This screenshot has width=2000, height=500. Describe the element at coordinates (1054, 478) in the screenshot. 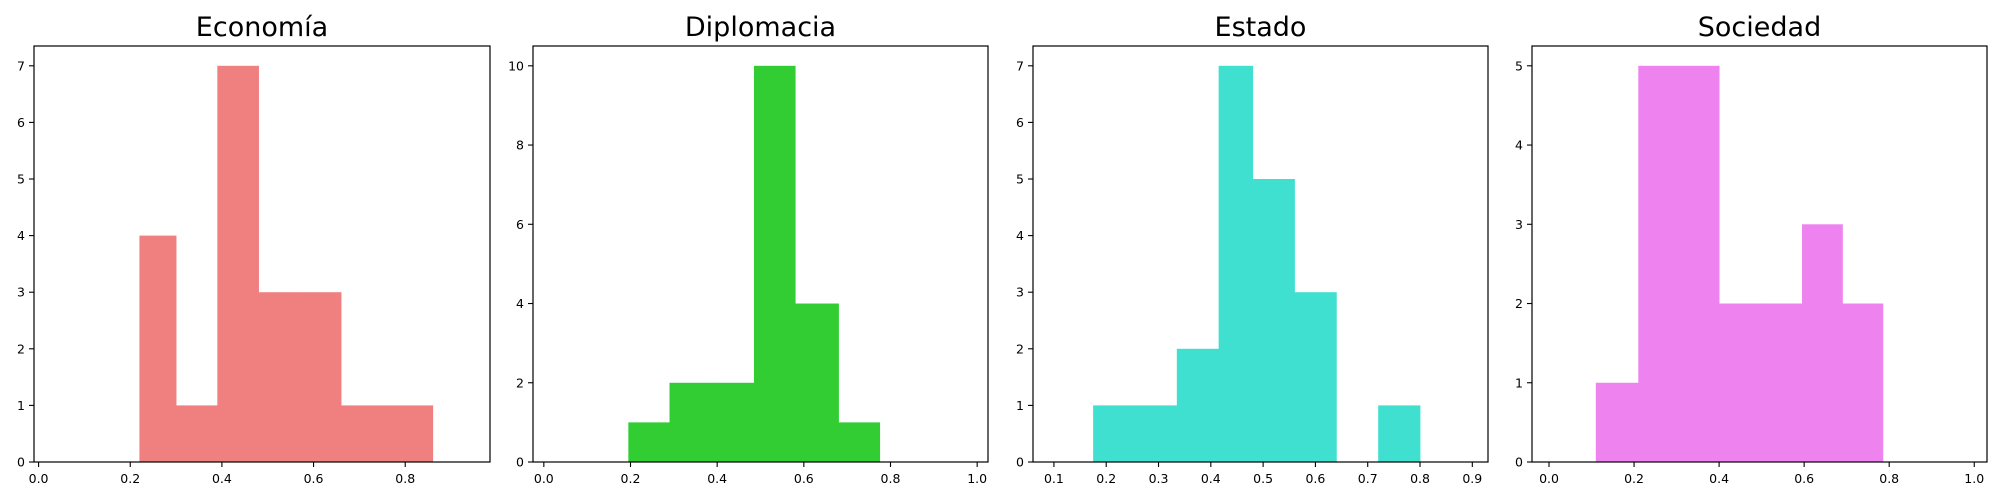

I see `x-tick-label: 0.1` at that location.